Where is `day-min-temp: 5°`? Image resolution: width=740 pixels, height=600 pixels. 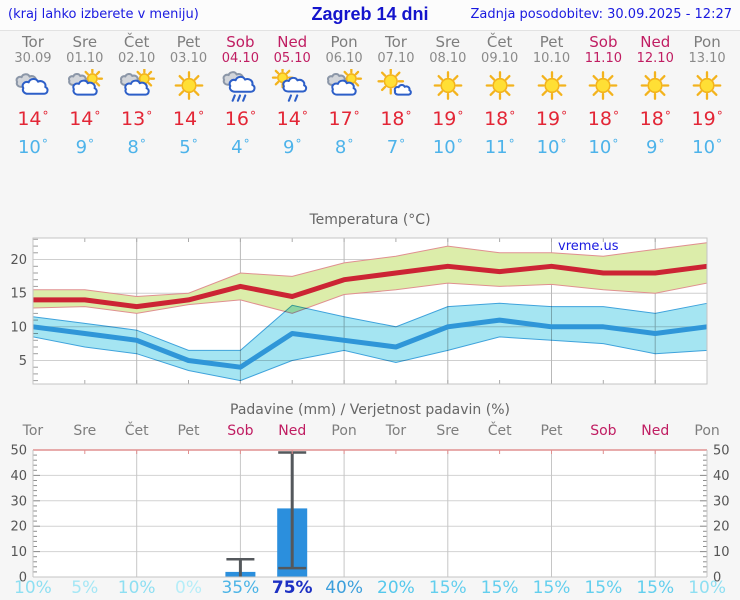 day-min-temp: 5° is located at coordinates (188, 147).